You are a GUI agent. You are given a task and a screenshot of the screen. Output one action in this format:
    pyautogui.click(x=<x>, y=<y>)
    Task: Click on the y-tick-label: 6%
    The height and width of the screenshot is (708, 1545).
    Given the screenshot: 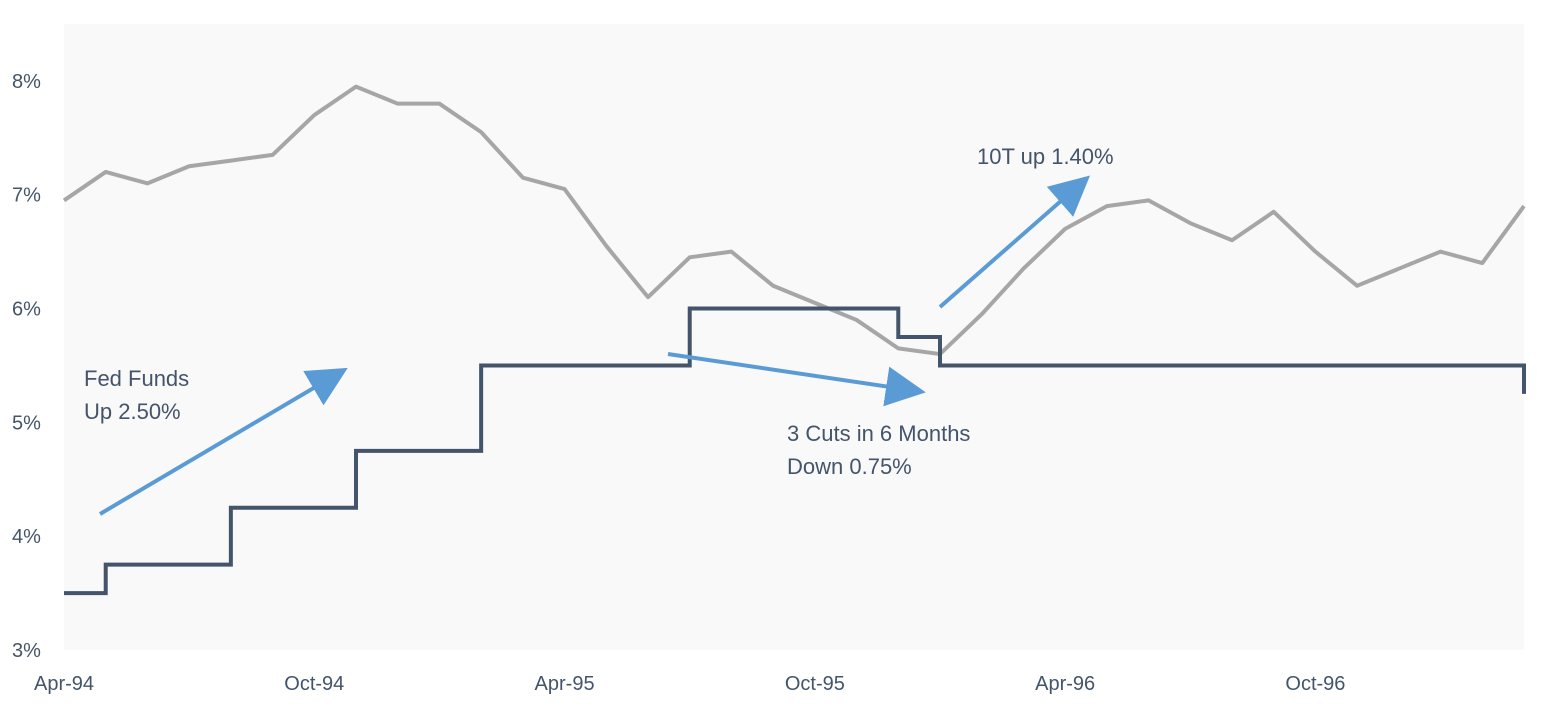 What is the action you would take?
    pyautogui.click(x=26, y=310)
    